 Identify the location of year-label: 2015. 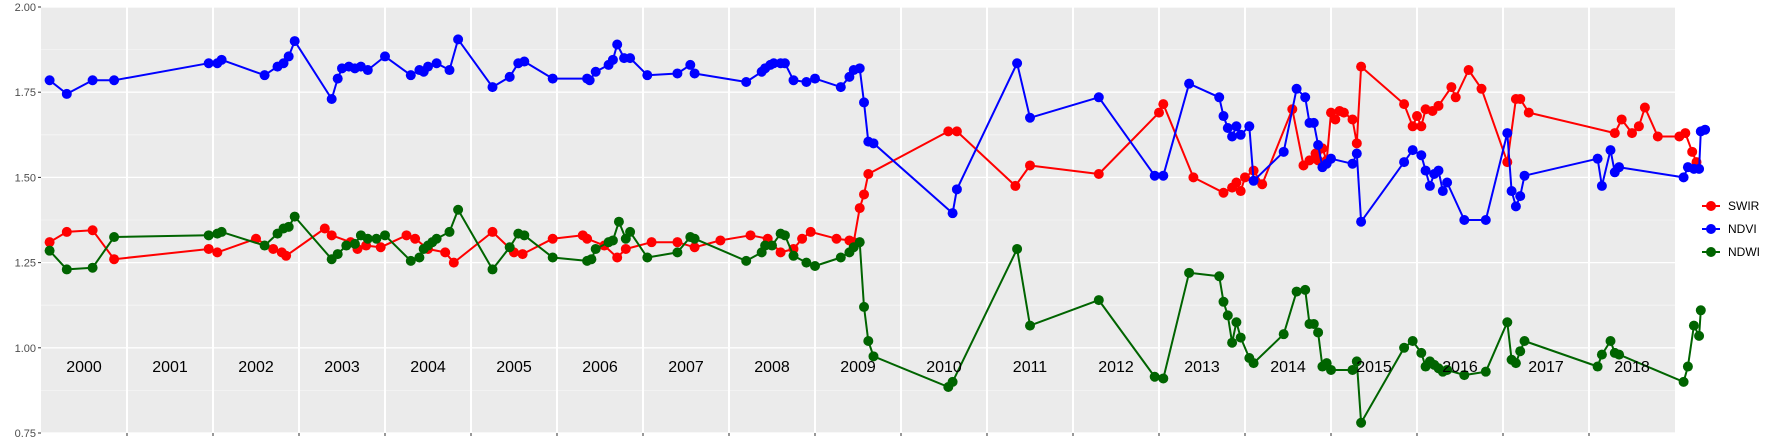
(1374, 367).